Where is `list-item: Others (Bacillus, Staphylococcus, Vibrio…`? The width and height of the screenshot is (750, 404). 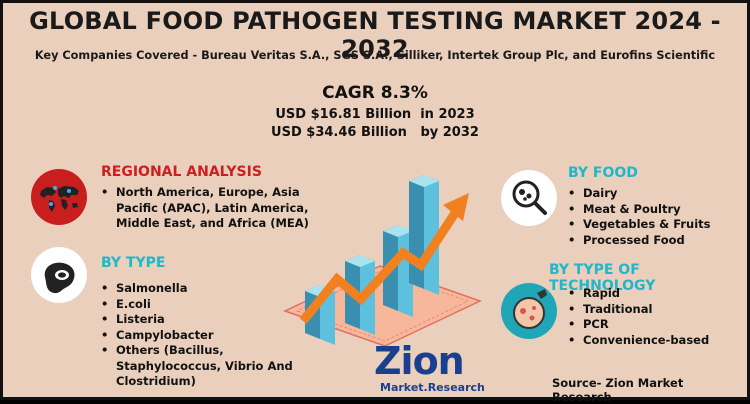 list-item: Others (Bacillus, Staphylococcus, Vibrio… is located at coordinates (201, 366).